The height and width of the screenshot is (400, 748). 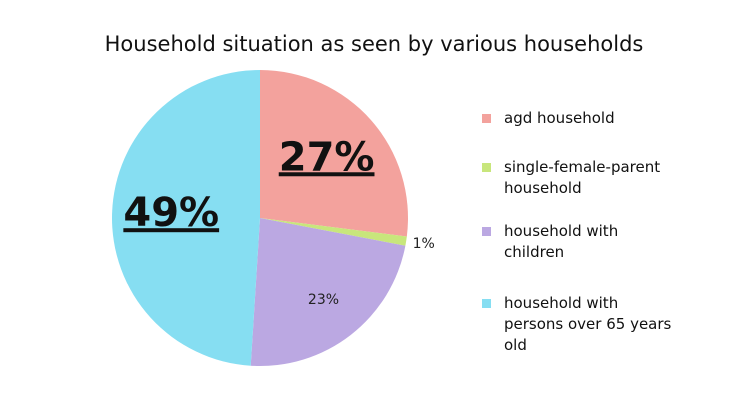 What do you see at coordinates (327, 157) in the screenshot?
I see `data-label: 27%` at bounding box center [327, 157].